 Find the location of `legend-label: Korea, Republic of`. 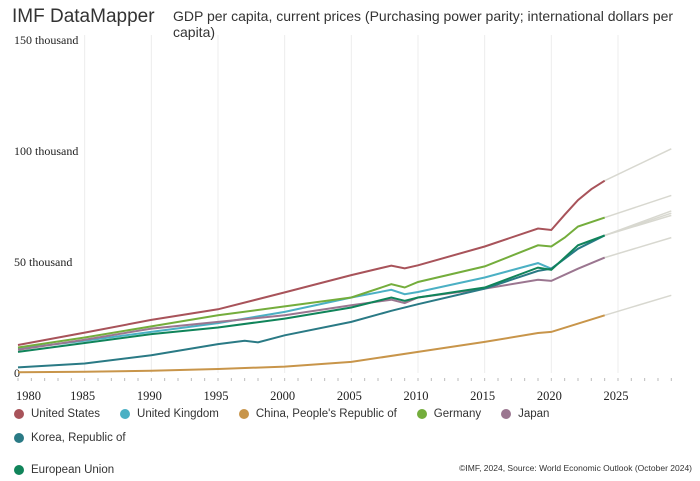

legend-label: Korea, Republic of is located at coordinates (78, 438).